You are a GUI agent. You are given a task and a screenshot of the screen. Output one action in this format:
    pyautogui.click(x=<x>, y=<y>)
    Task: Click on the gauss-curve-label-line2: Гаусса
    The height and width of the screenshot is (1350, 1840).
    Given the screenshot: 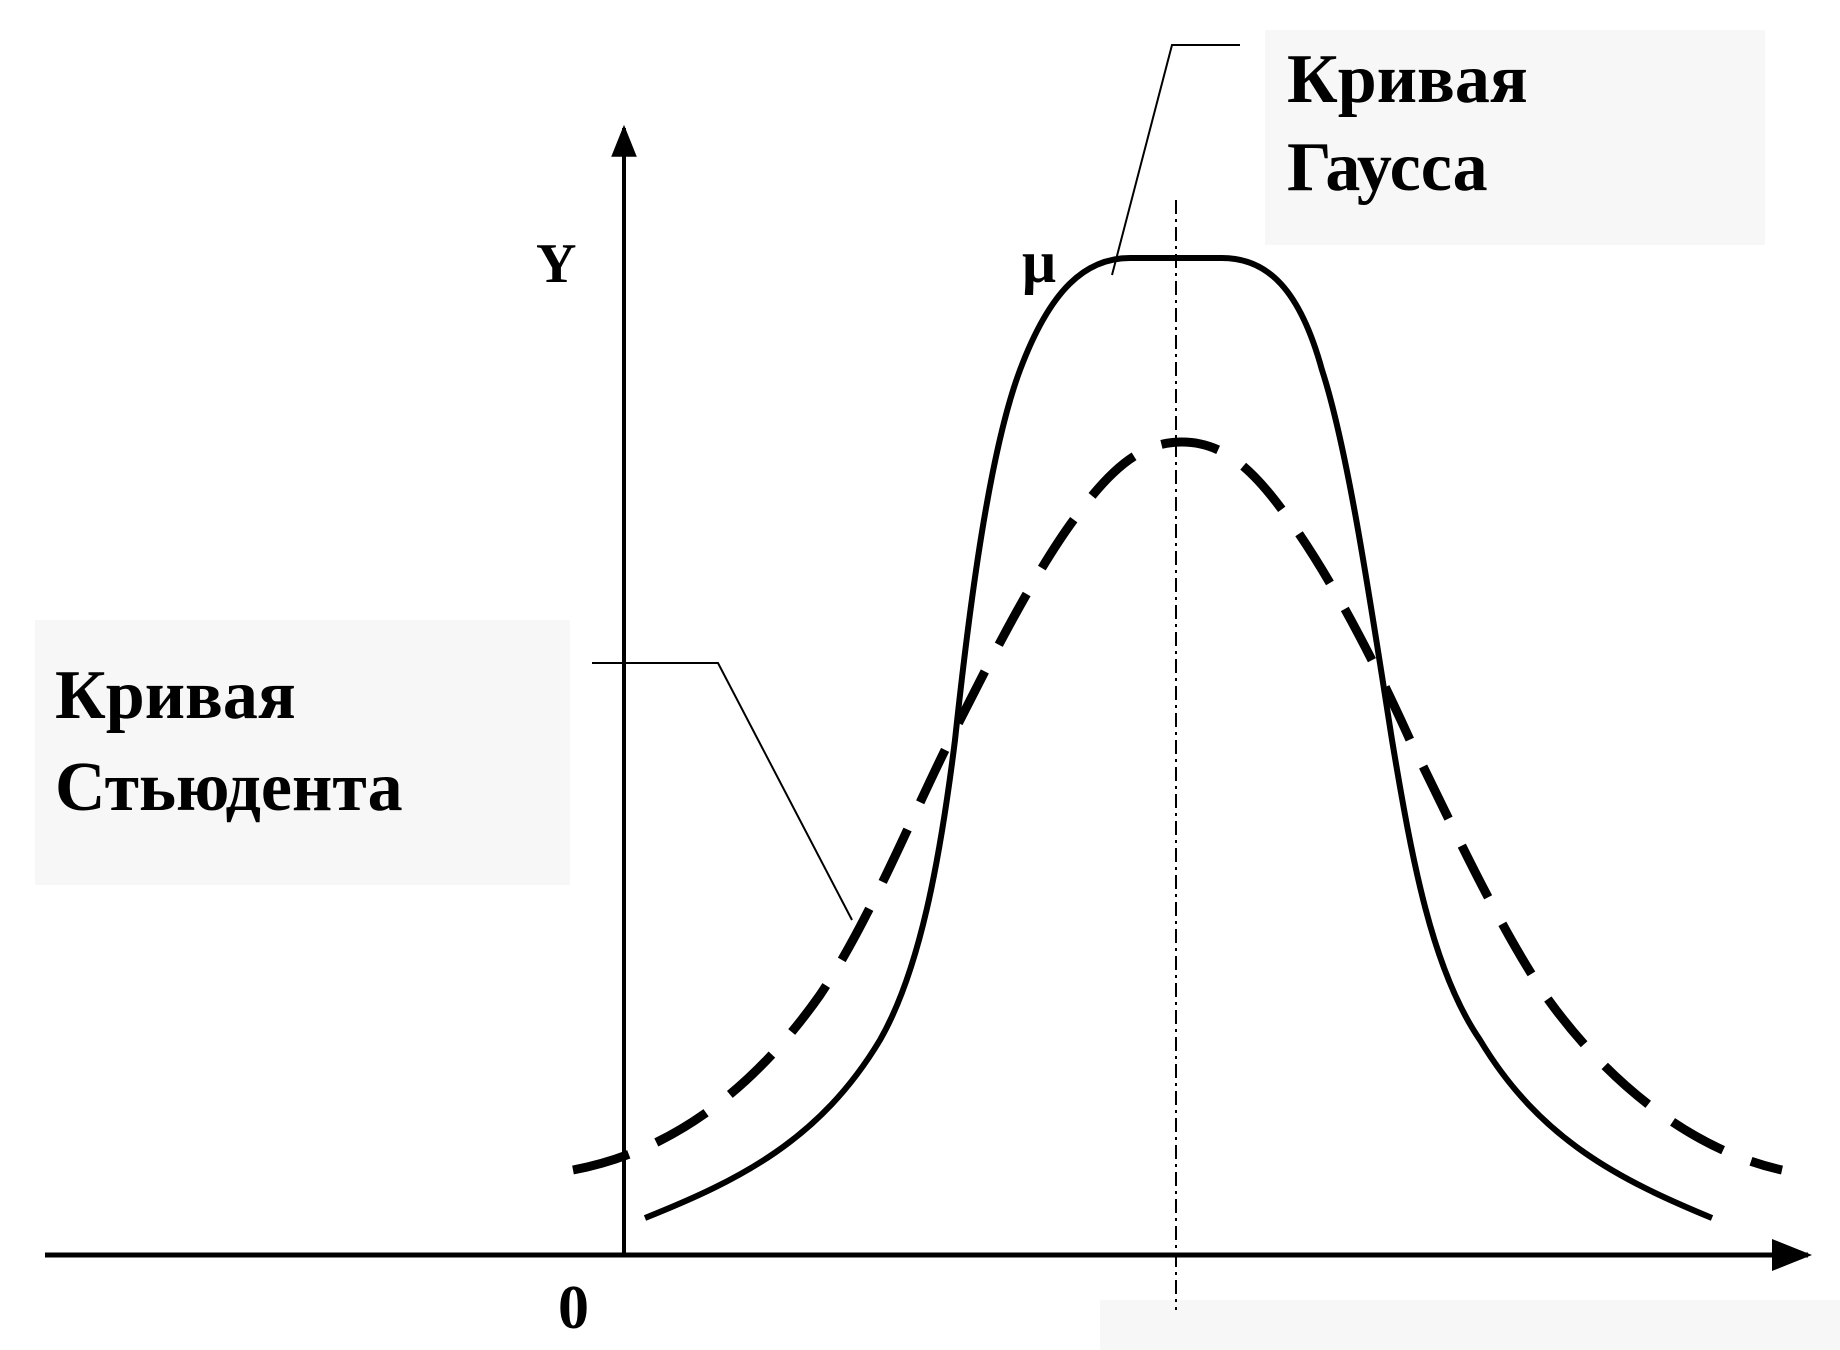 What is the action you would take?
    pyautogui.click(x=1387, y=167)
    